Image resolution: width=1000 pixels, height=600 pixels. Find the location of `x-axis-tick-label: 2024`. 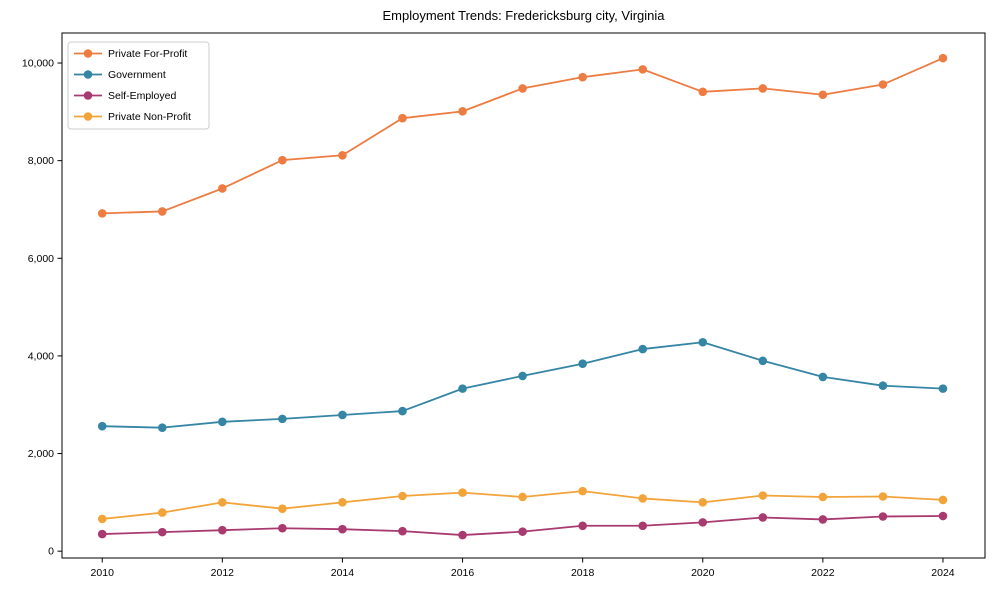

x-axis-tick-label: 2024 is located at coordinates (943, 573).